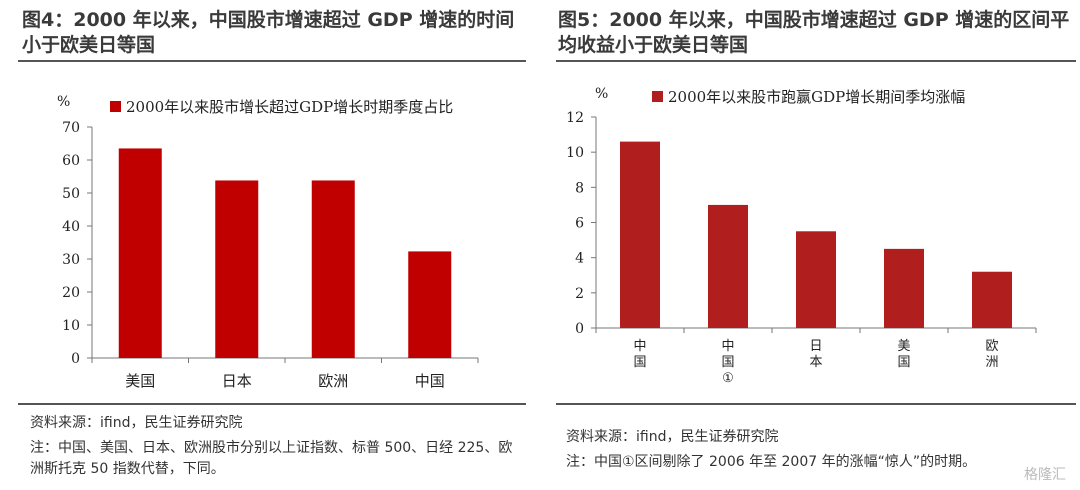 The height and width of the screenshot is (490, 1080). What do you see at coordinates (727, 362) in the screenshot?
I see `x-tick-label: 中国 ①` at bounding box center [727, 362].